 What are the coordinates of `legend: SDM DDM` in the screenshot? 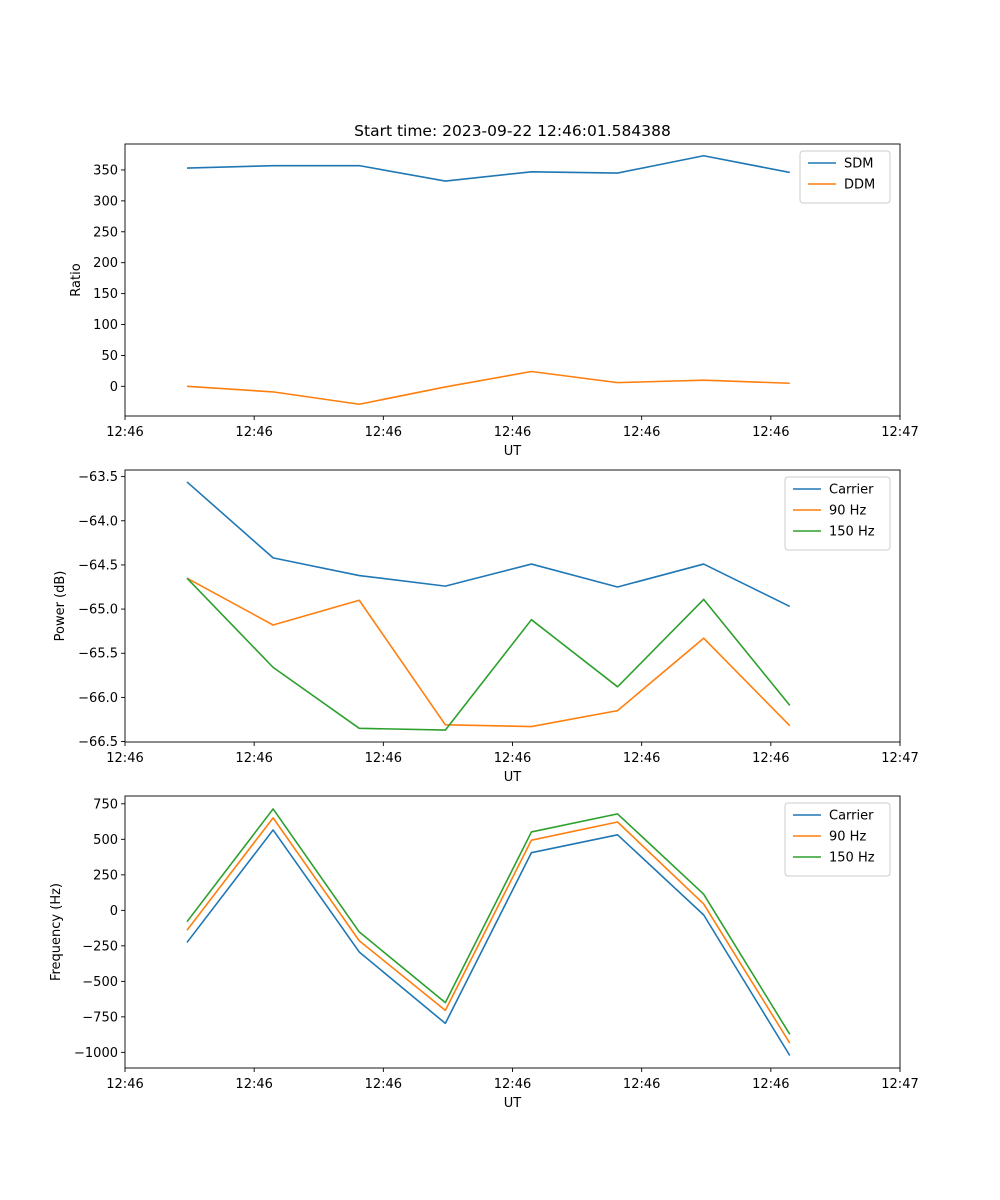 It's located at (845, 177).